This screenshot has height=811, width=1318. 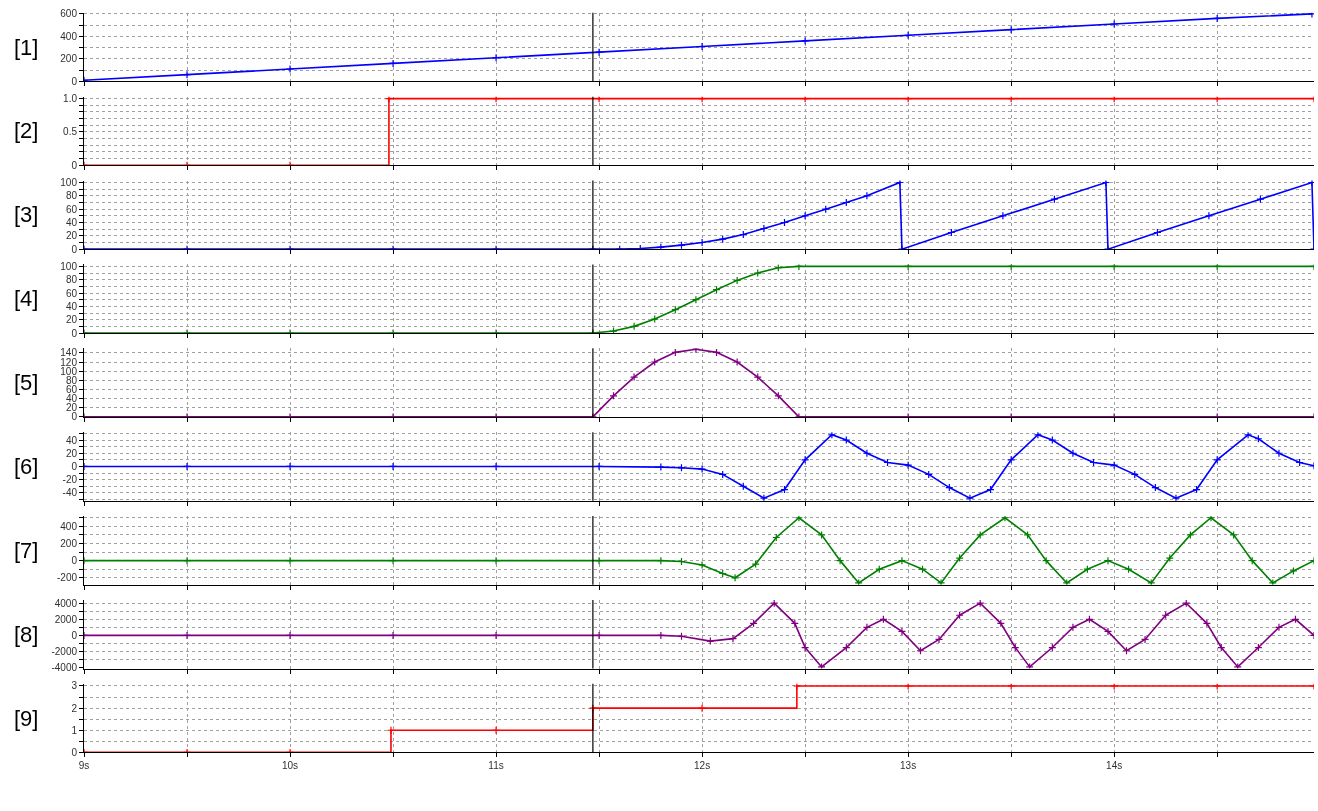 What do you see at coordinates (26, 130) in the screenshot?
I see `y-axis-title: [2]` at bounding box center [26, 130].